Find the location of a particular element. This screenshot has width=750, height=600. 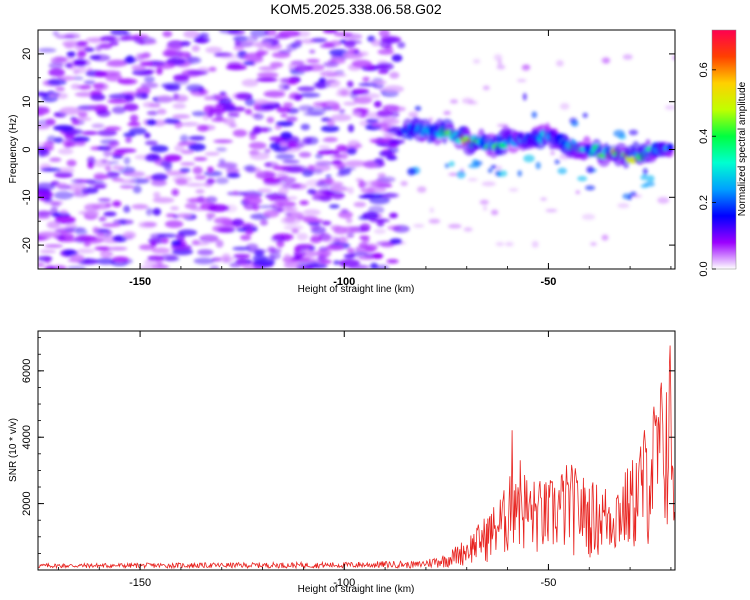

colorbar-ticks: 0.0 0.2 0.4 0.6 is located at coordinates (707, 169).